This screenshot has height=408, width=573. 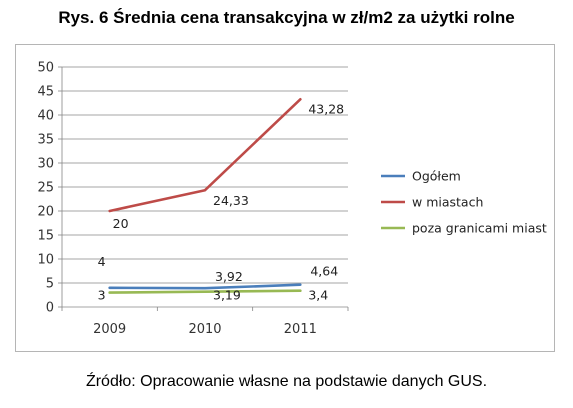 I want to click on y-tick-label: 25, so click(x=45, y=188).